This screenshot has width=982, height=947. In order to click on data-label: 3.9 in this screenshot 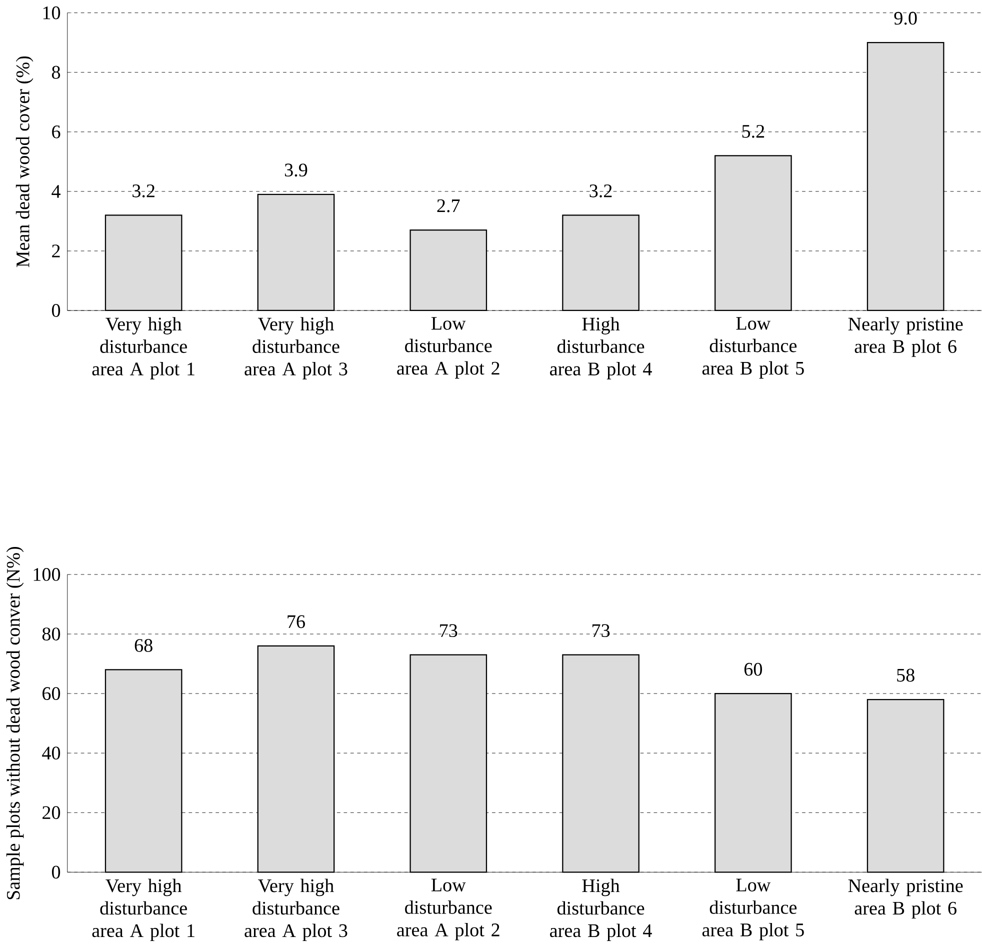, I will do `click(296, 169)`.